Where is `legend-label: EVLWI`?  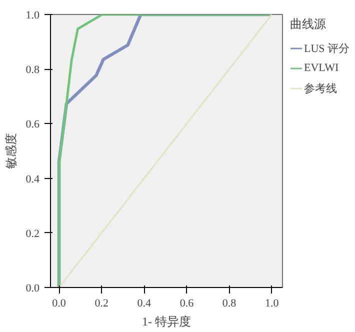
legend-label: EVLWI is located at coordinates (321, 68).